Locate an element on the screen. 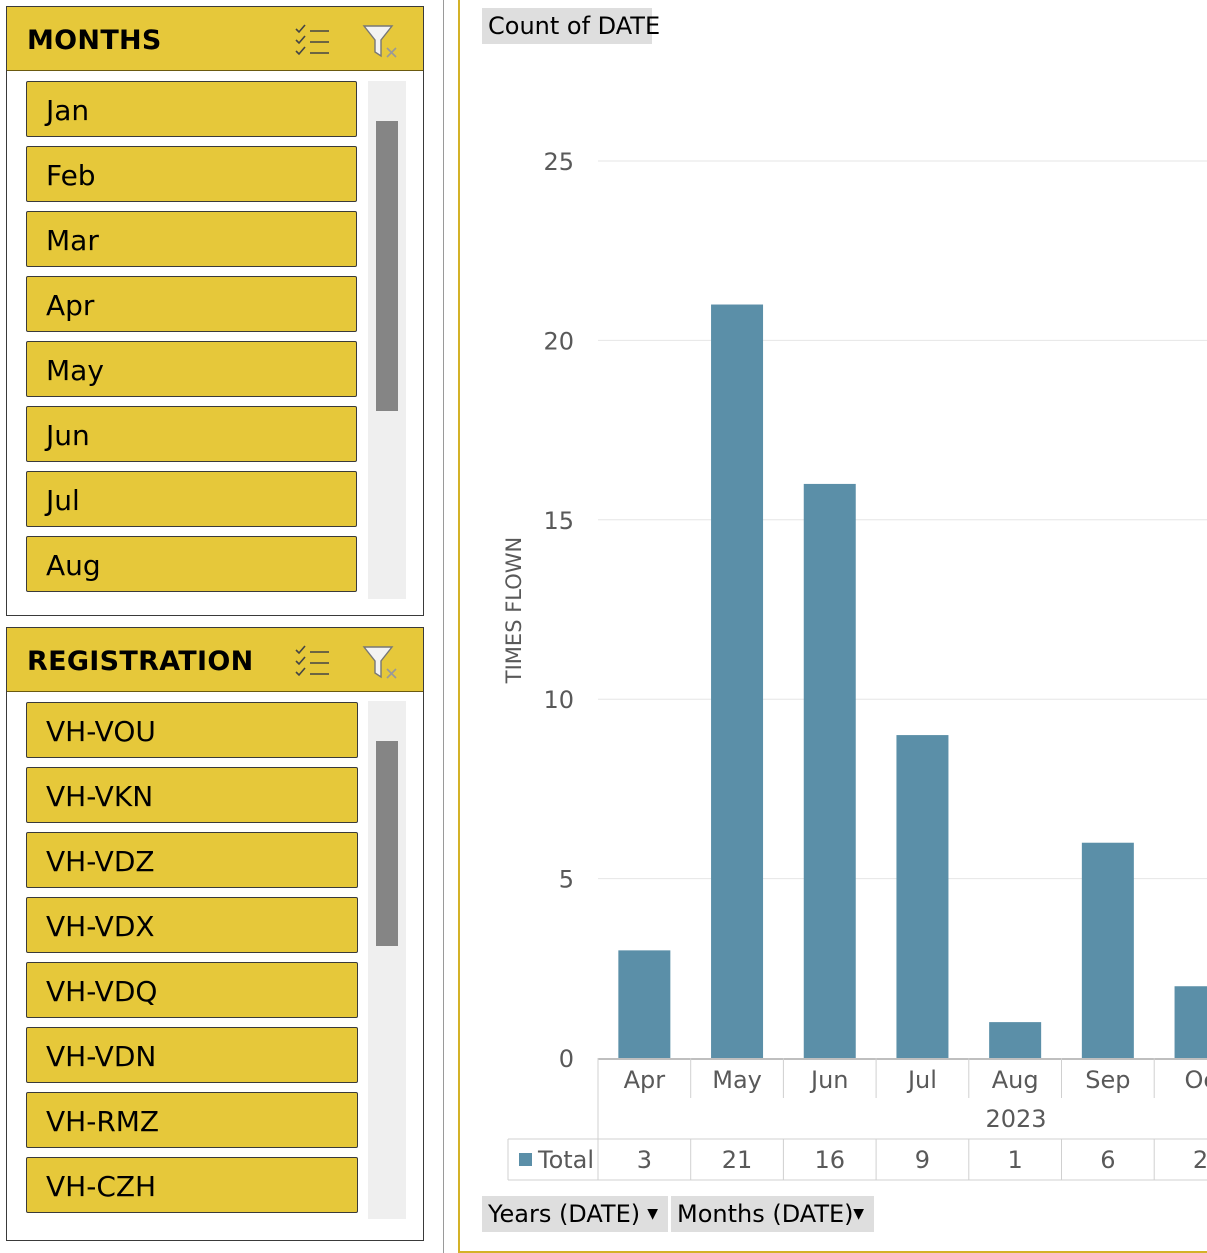 The width and height of the screenshot is (1207, 1253). slicer-item-jan: Jan is located at coordinates (191, 109).